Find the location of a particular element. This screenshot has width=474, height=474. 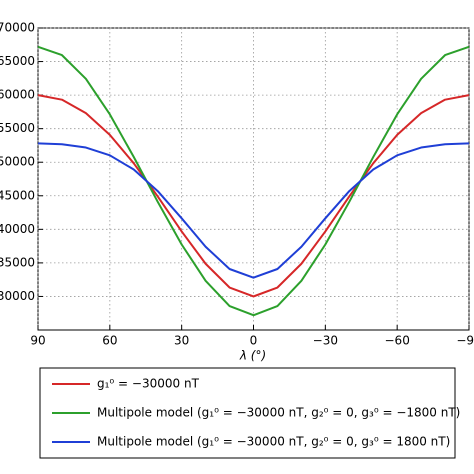

x-tick-label: −90 is located at coordinates (465, 341).